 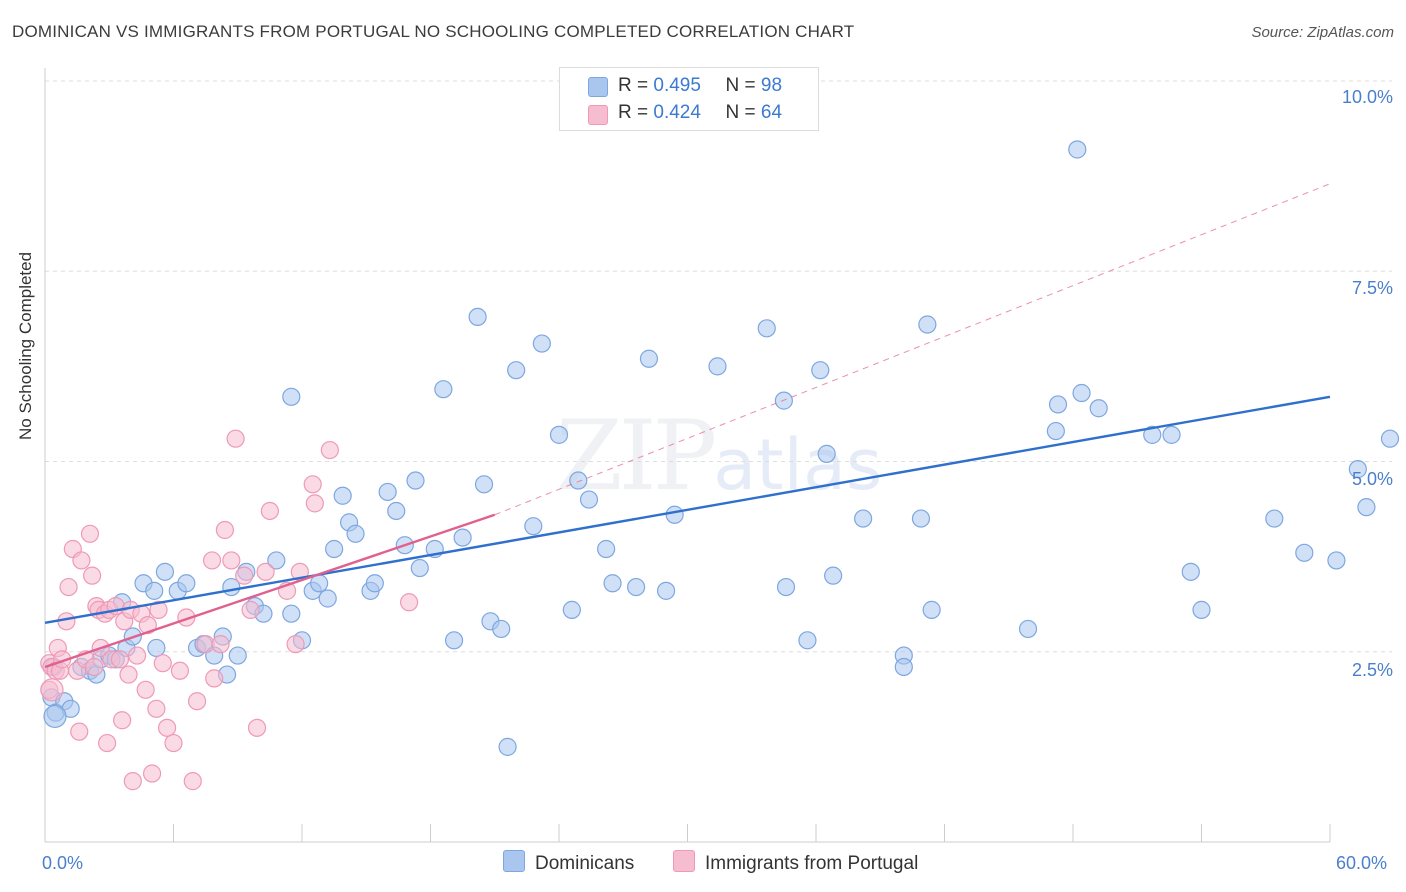 I want to click on bottom-legend-label-dominicans: Dominicans, so click(x=585, y=863).